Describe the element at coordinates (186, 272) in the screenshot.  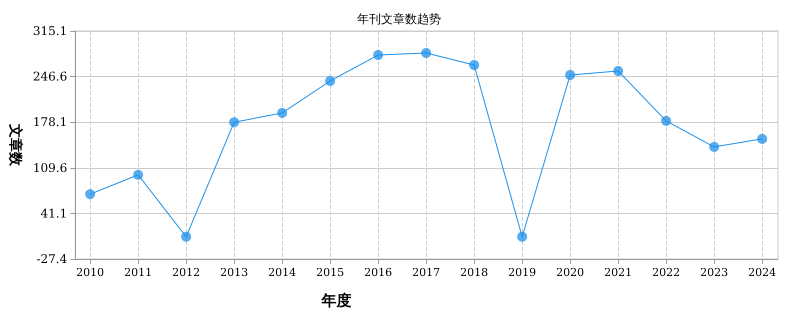
I see `x-tick-label: 2012` at that location.